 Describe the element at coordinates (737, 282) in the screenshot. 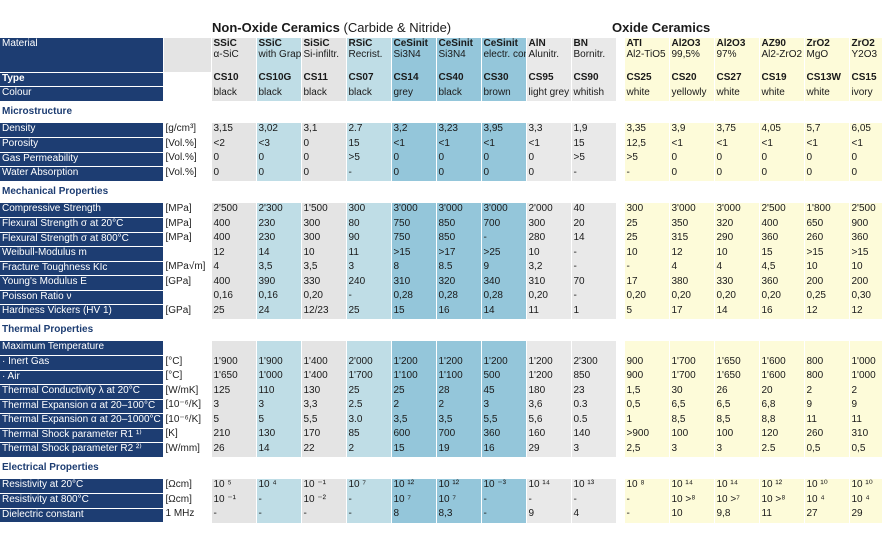

I see `value-cell: 330` at that location.